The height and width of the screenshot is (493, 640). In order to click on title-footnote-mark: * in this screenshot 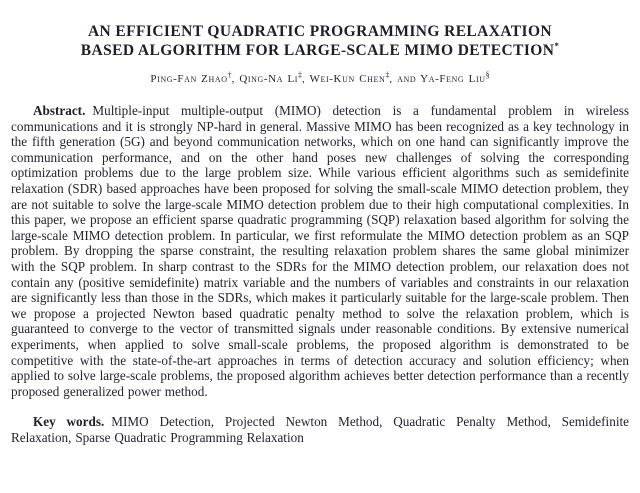, I will do `click(557, 45)`.